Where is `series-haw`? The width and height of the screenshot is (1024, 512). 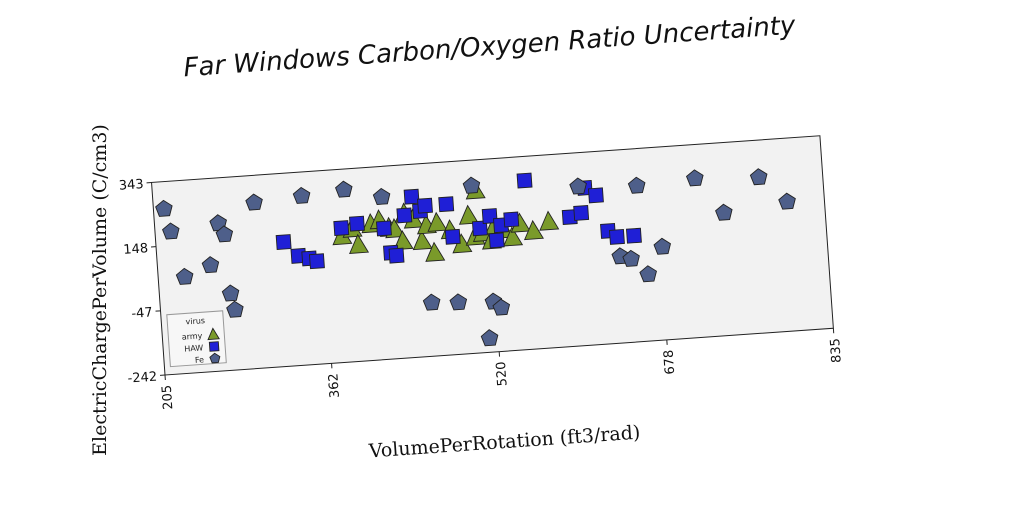 series-haw is located at coordinates (458, 221).